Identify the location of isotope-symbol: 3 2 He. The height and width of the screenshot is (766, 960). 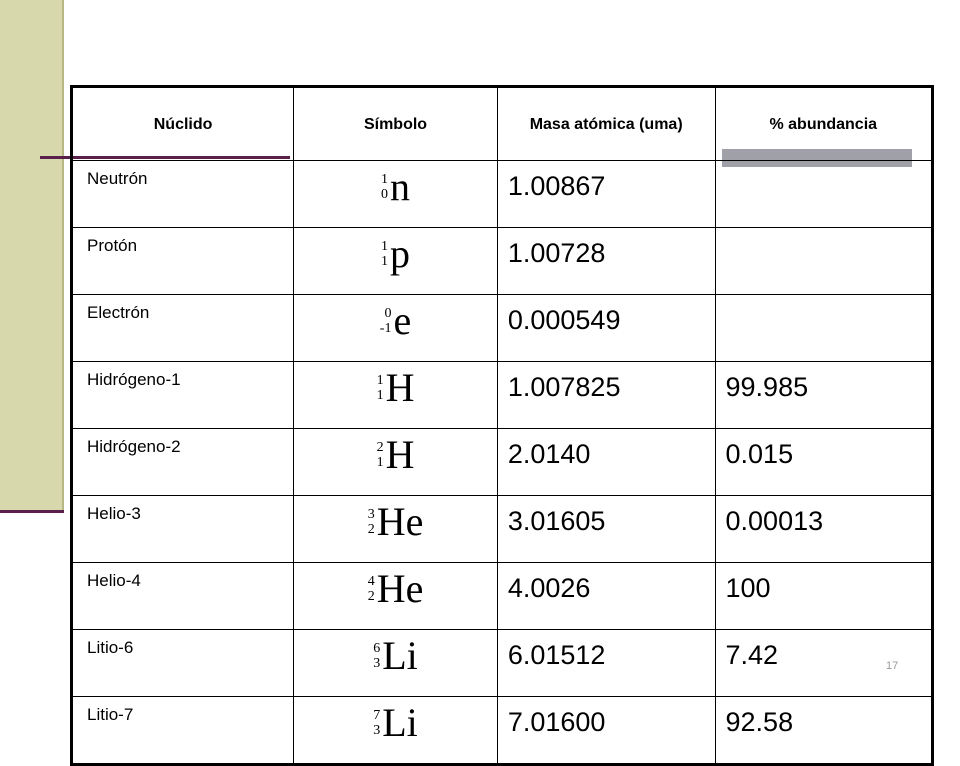
(396, 522).